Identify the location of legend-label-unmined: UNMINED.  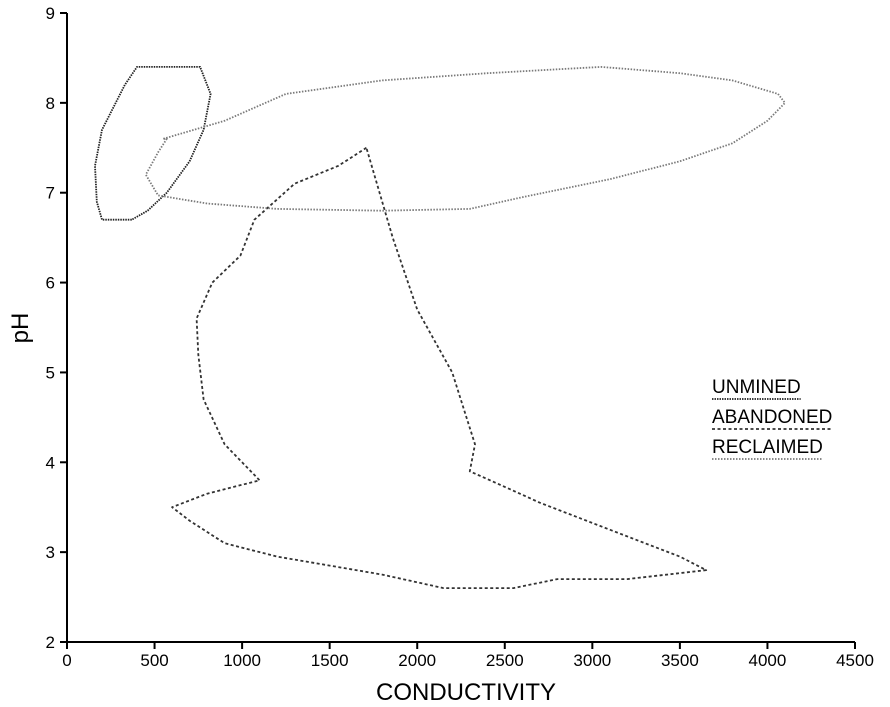
(756, 387).